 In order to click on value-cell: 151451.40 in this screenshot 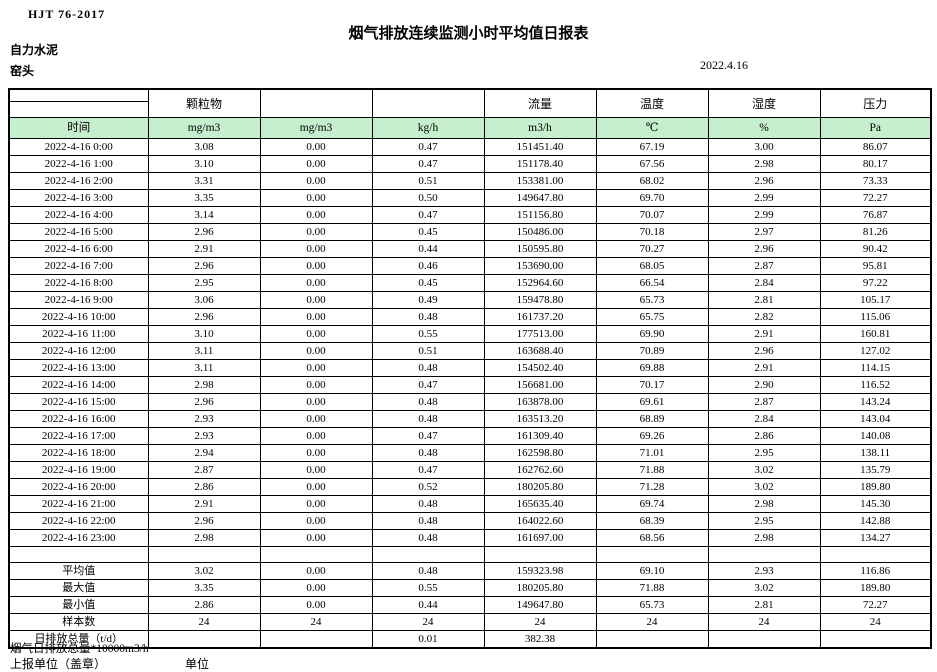, I will do `click(540, 147)`.